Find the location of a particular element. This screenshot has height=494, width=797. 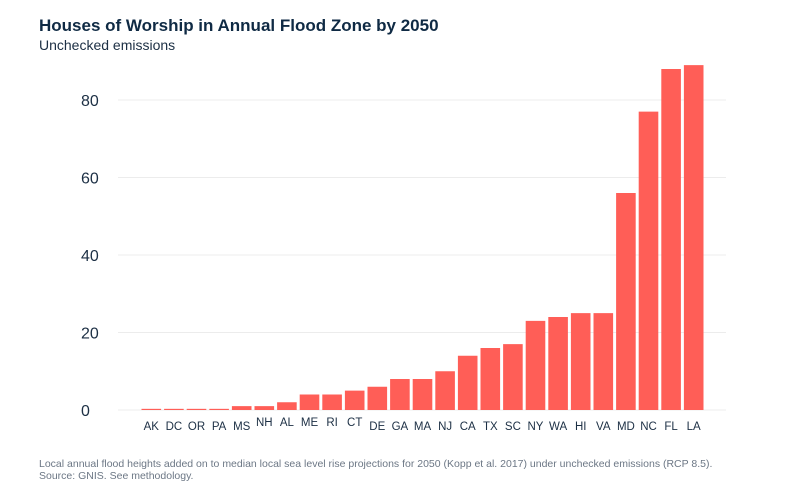

x-tick-label: PA is located at coordinates (219, 427).